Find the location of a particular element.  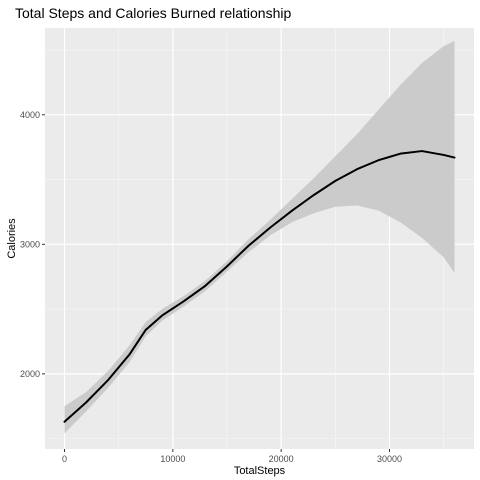

y-axis-label: Calories is located at coordinates (12, 238).